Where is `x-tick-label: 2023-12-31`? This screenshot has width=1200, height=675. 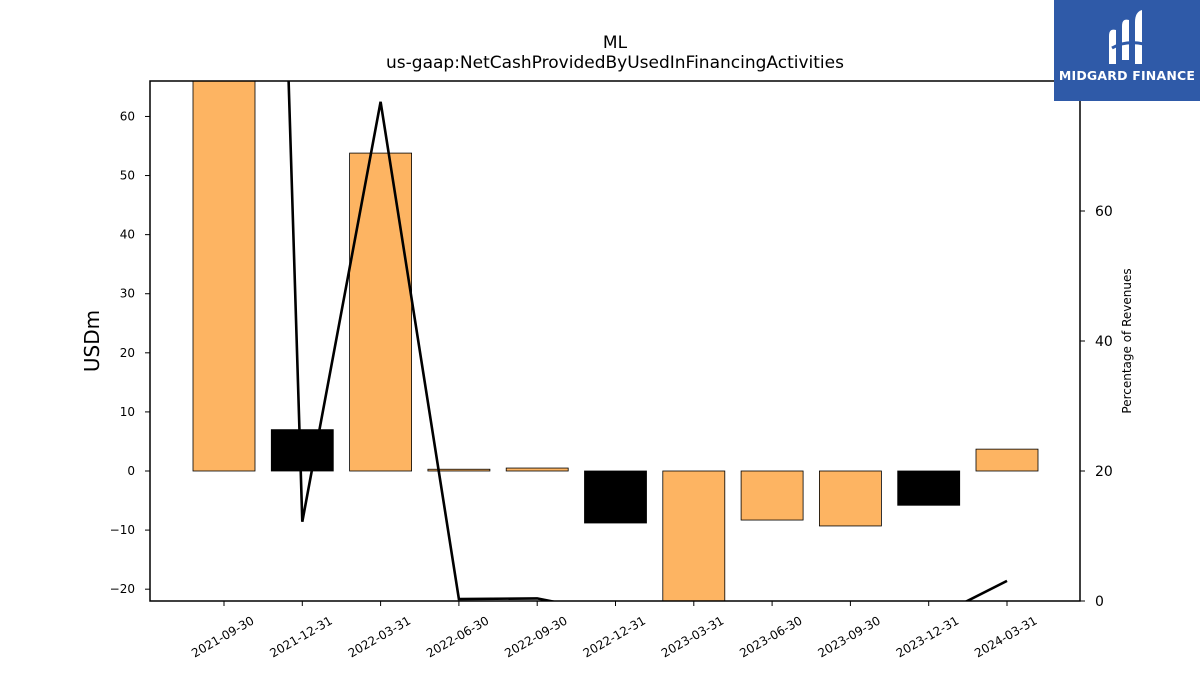
x-tick-label: 2023-12-31 is located at coordinates (927, 636).